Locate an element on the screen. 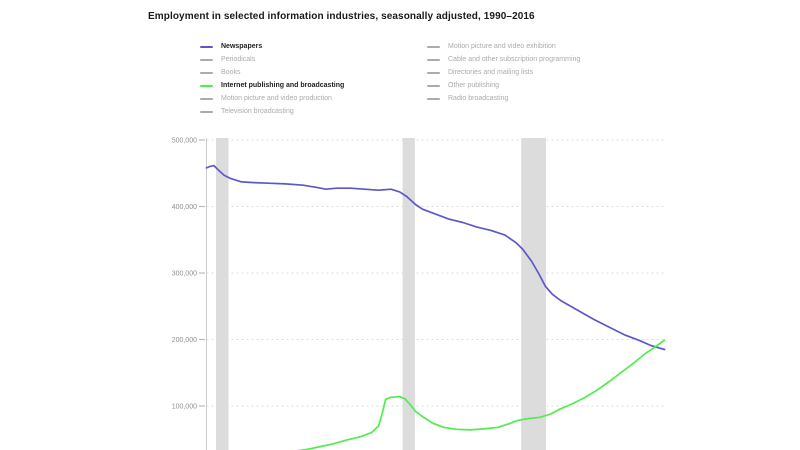 The width and height of the screenshot is (800, 450). legend-label-motion-picture-and-video-production: Motion picture and video production is located at coordinates (276, 98).